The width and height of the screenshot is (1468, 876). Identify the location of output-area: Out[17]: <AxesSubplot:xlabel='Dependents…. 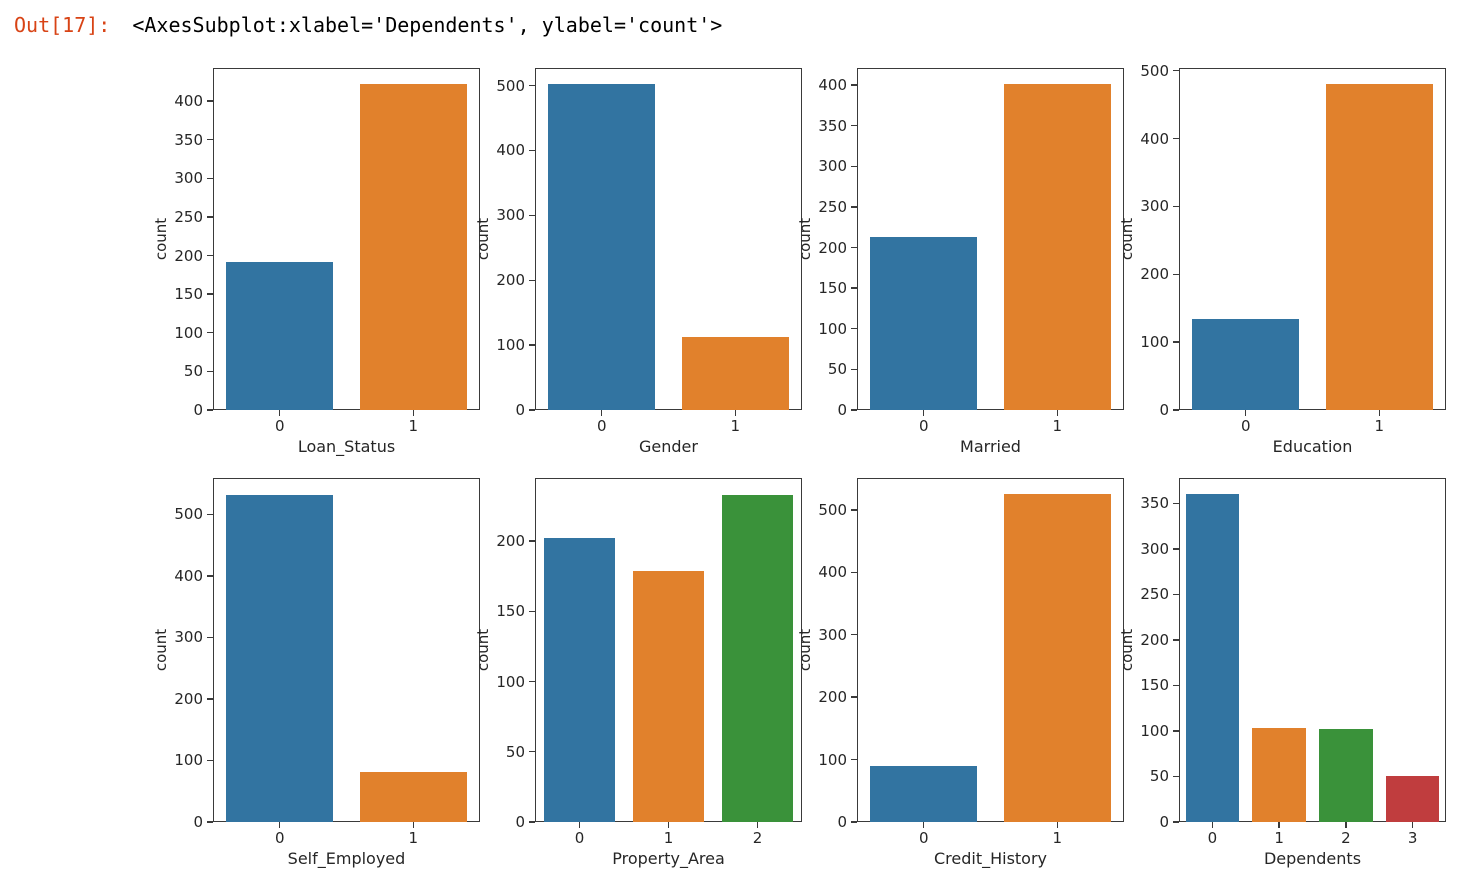
(368, 25).